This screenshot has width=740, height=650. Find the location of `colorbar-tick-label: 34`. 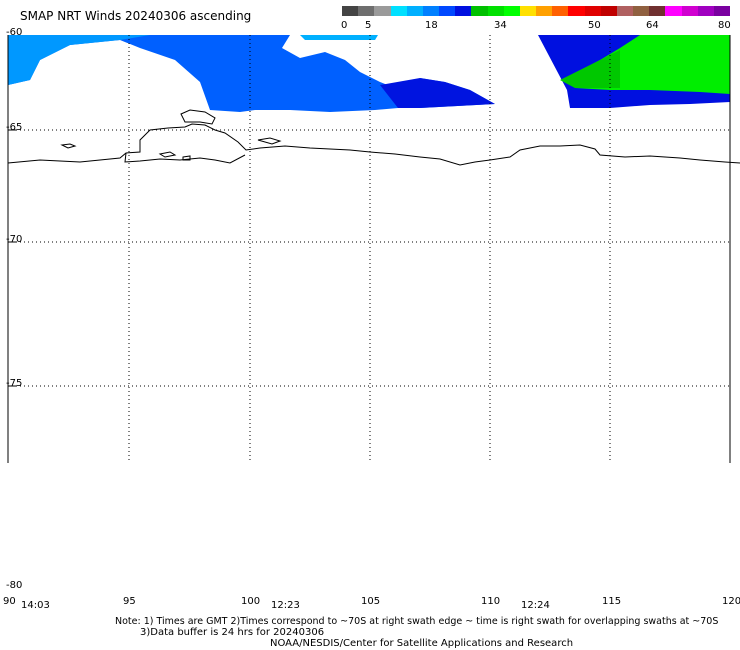

colorbar-tick-label: 34 is located at coordinates (500, 25).